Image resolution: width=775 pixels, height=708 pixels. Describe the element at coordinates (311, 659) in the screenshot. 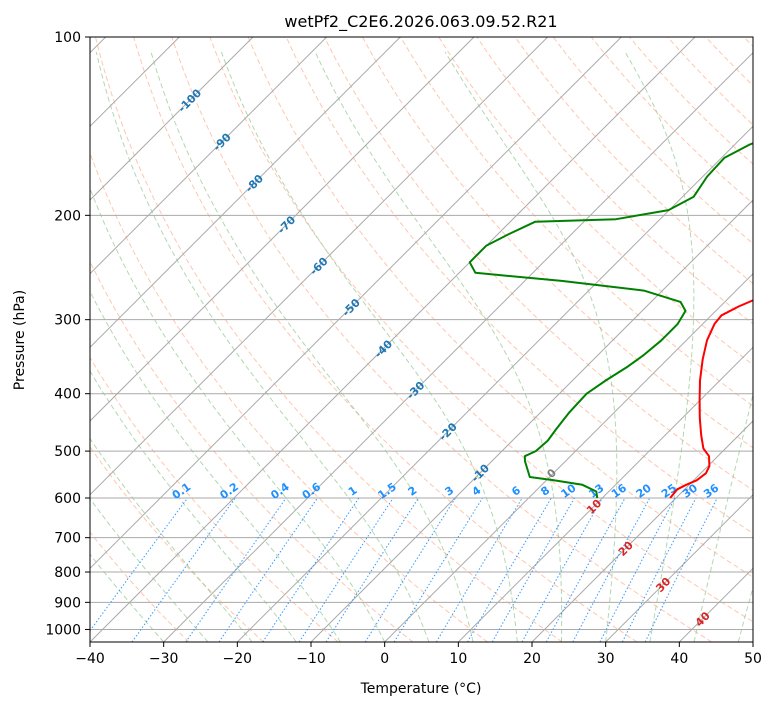

I see `x-tick-label: −10` at that location.